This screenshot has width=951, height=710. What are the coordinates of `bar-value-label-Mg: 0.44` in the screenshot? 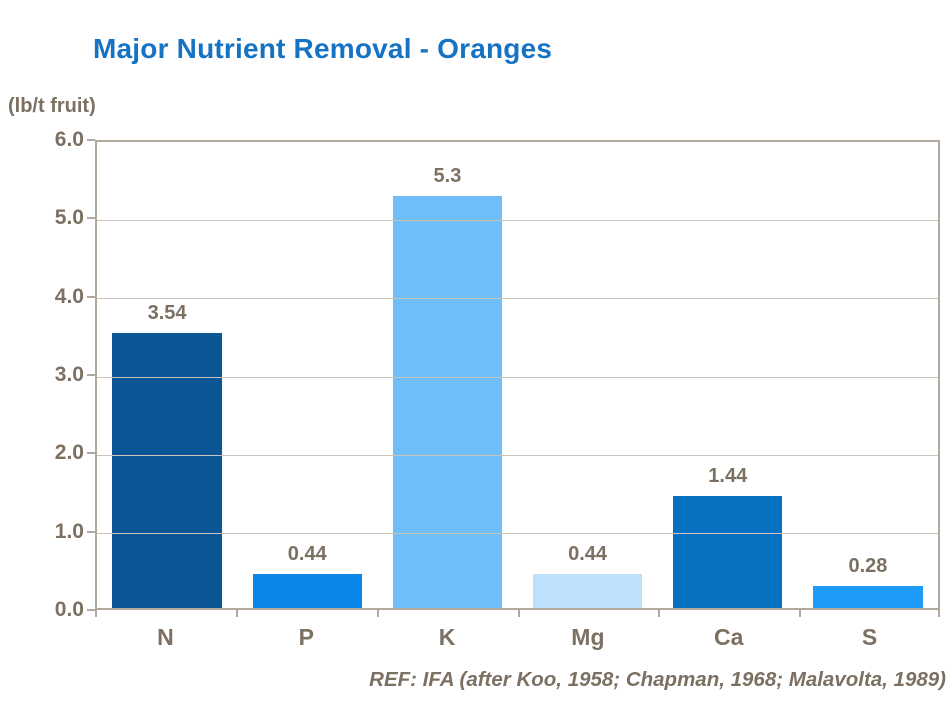 It's located at (588, 553).